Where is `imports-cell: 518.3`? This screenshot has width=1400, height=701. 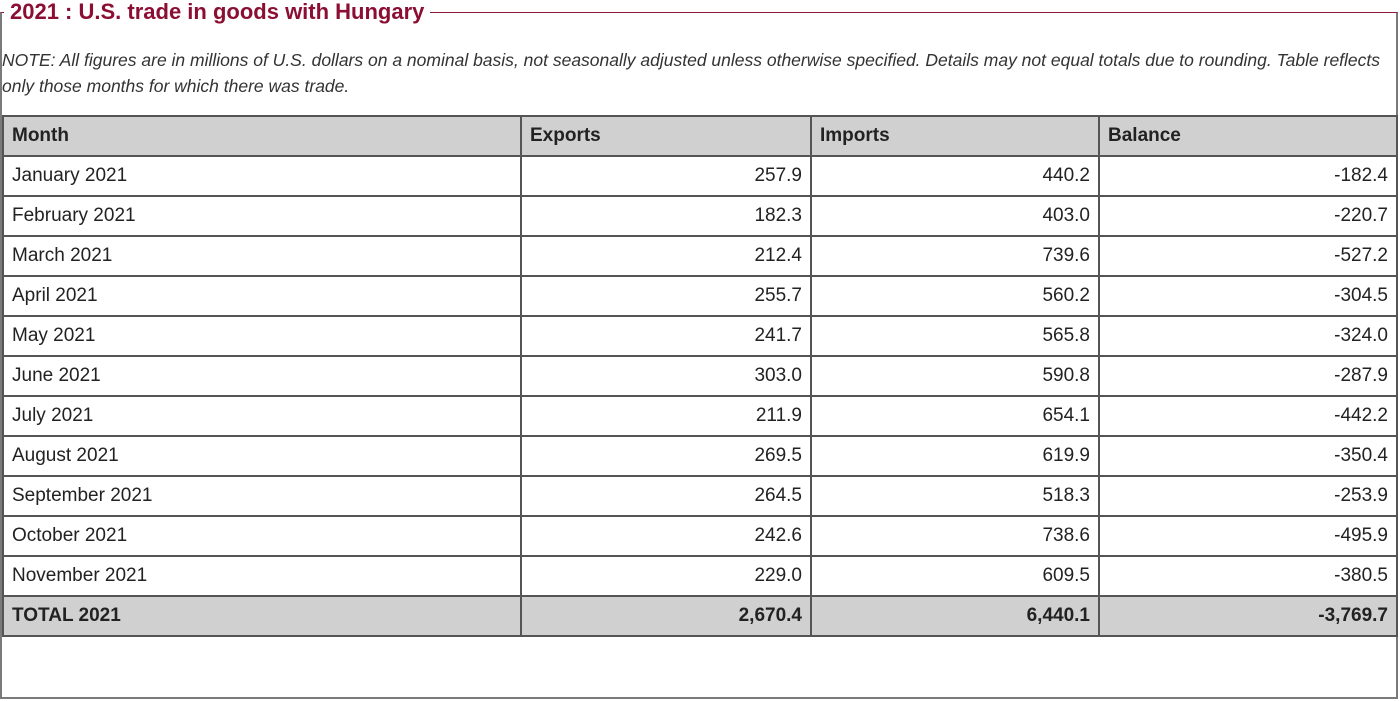 imports-cell: 518.3 is located at coordinates (955, 496).